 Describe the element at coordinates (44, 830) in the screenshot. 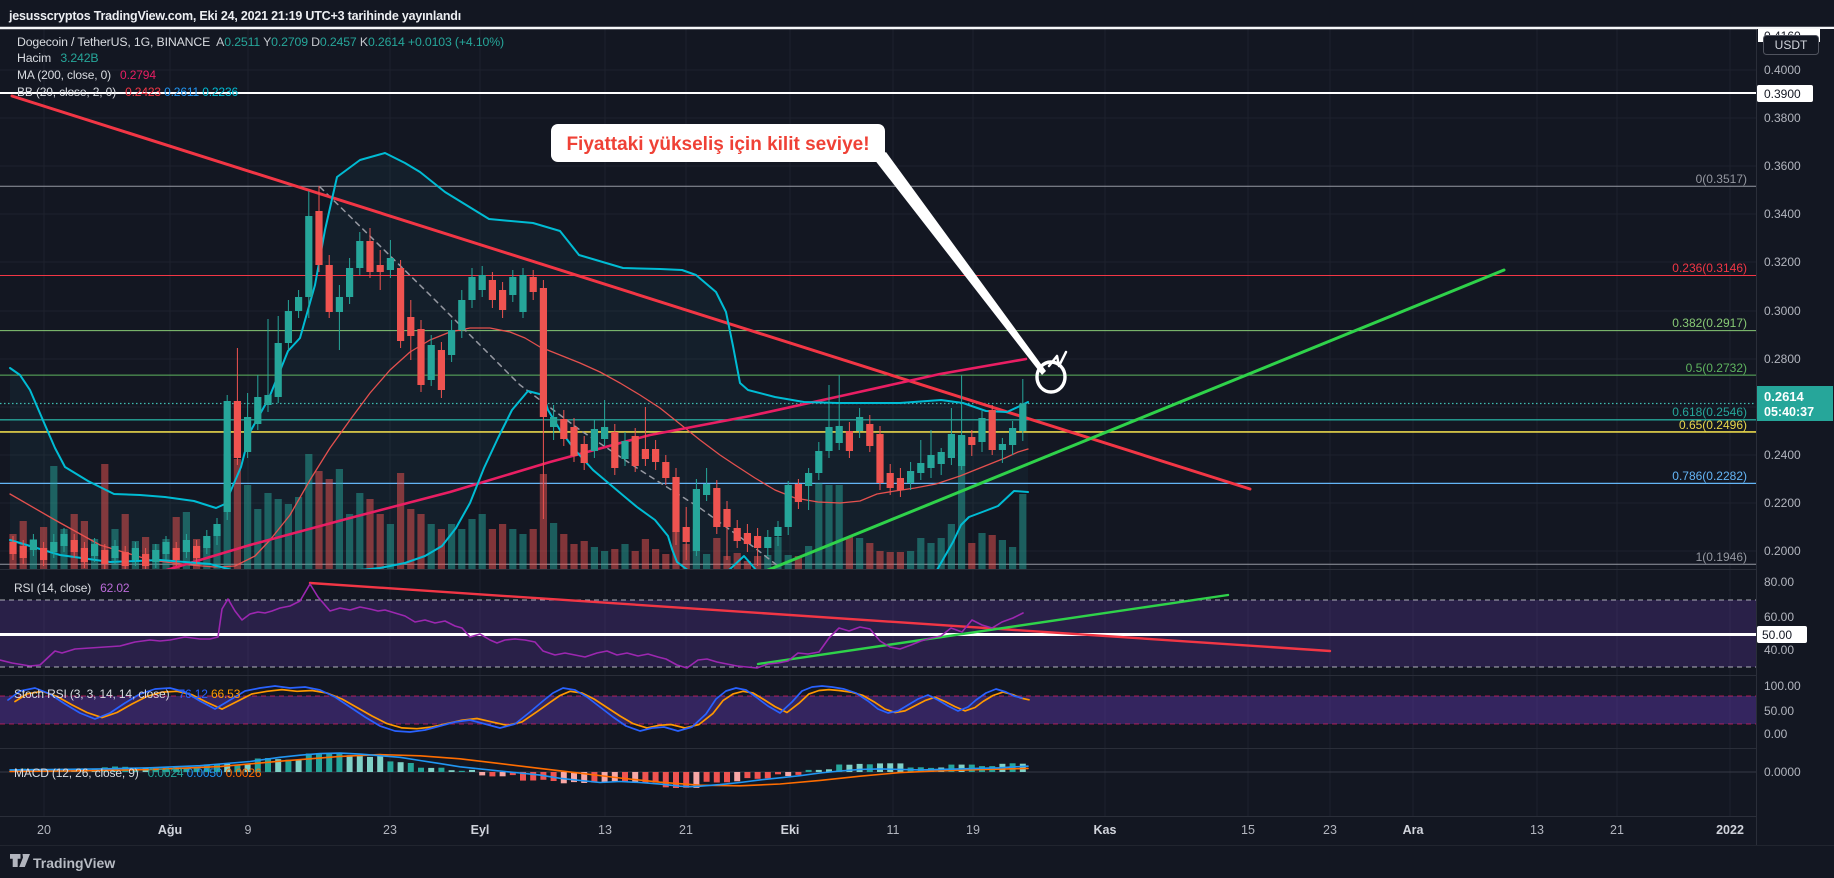

I see `svg-text: 20` at that location.